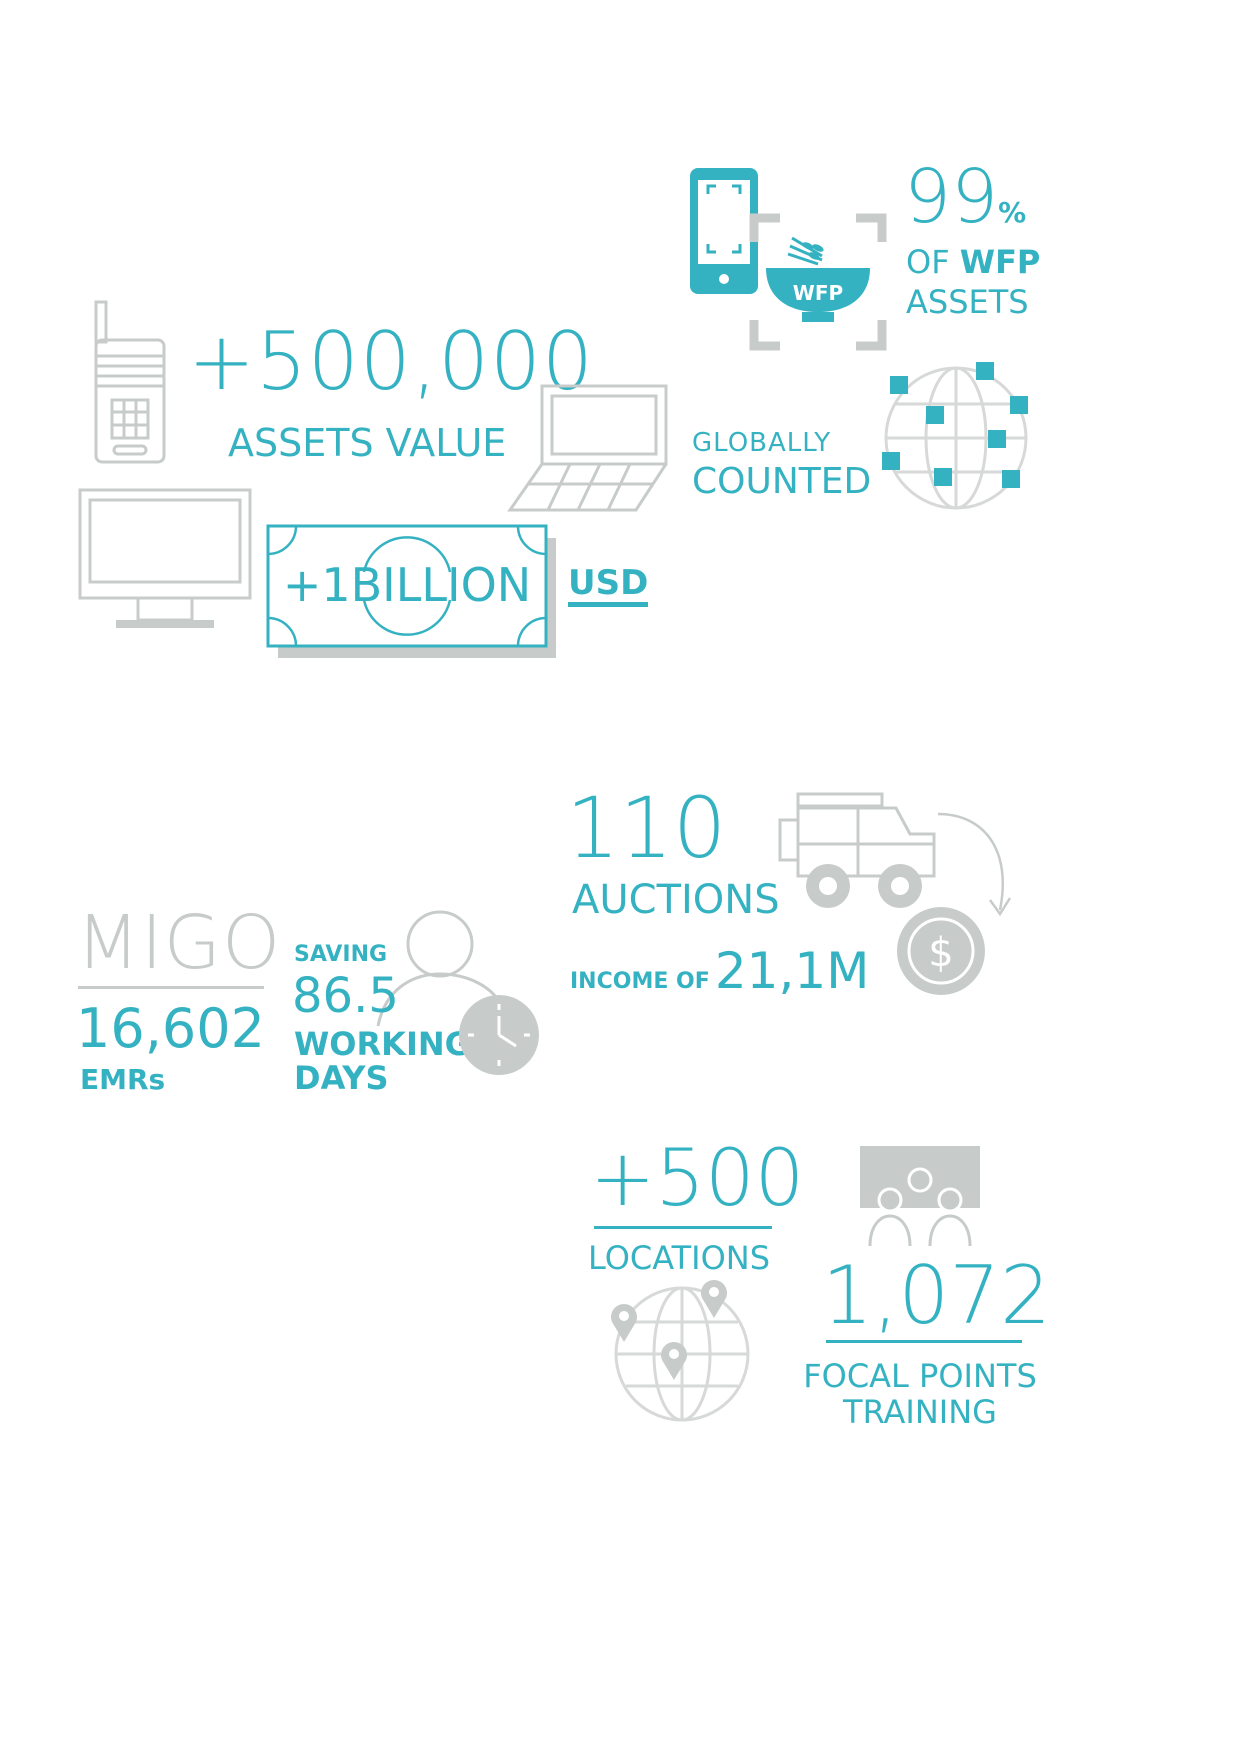 The width and height of the screenshot is (1240, 1754). I want to click on working-label: WORKING, so click(382, 1044).